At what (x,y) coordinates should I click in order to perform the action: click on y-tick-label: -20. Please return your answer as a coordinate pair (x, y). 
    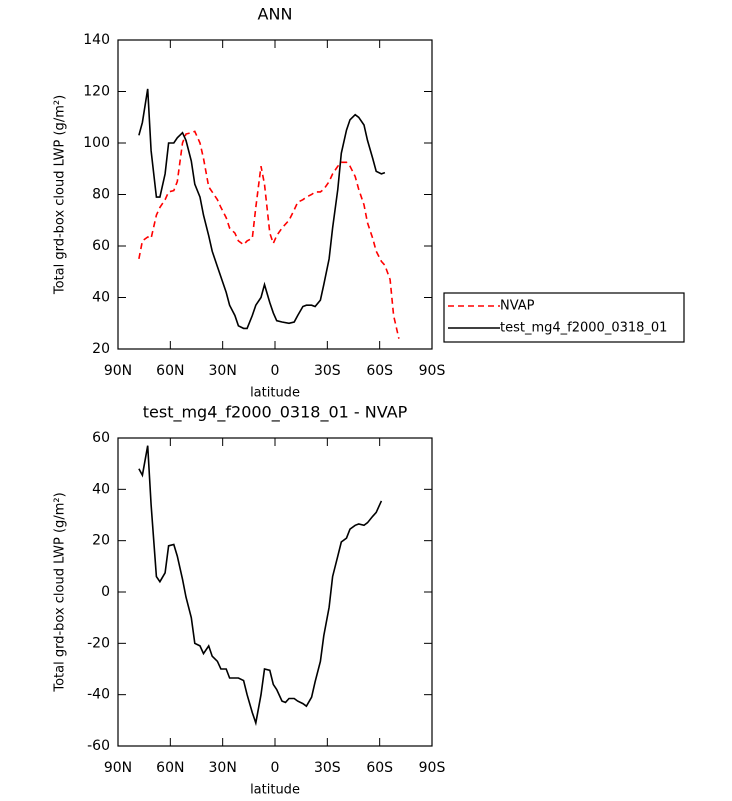
    Looking at the image, I should click on (98, 643).